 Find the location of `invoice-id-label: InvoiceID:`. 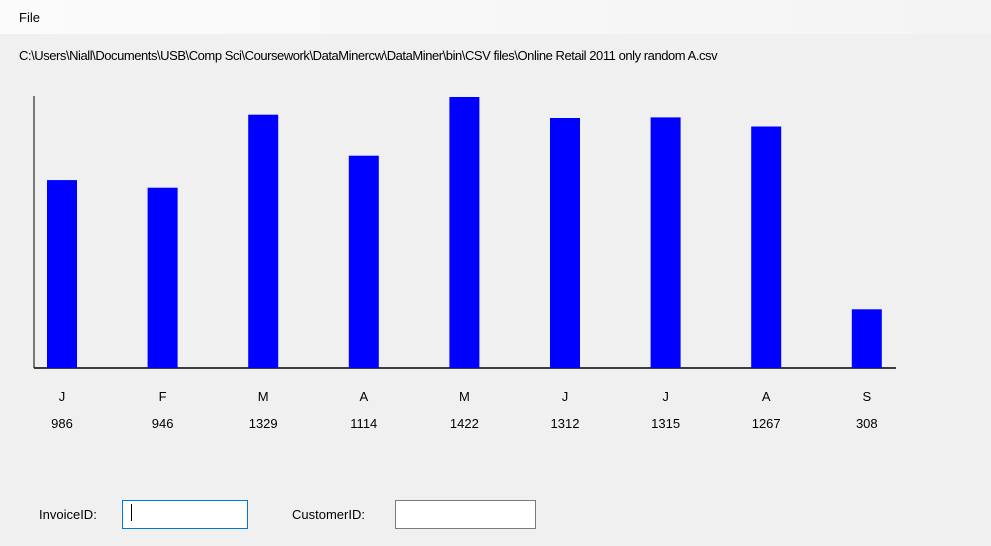

invoice-id-label: InvoiceID: is located at coordinates (68, 514).